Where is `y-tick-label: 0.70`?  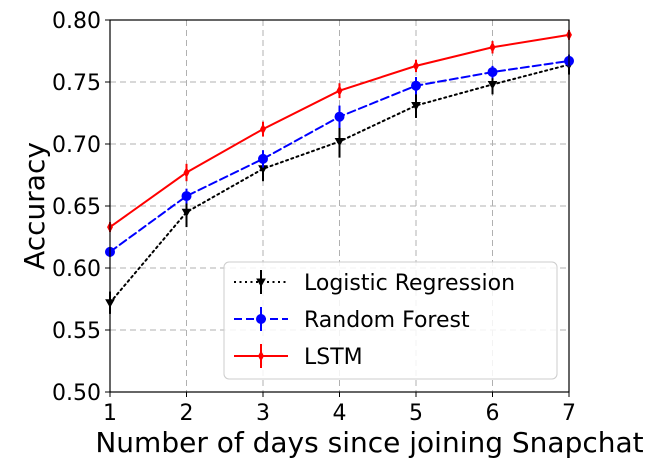
y-tick-label: 0.70 is located at coordinates (76, 145).